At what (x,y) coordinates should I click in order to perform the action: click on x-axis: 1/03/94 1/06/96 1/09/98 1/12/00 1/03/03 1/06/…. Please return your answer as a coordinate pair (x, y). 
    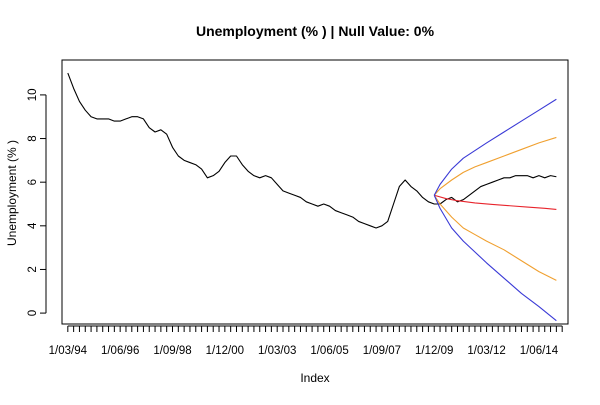
    Looking at the image, I should click on (306, 341).